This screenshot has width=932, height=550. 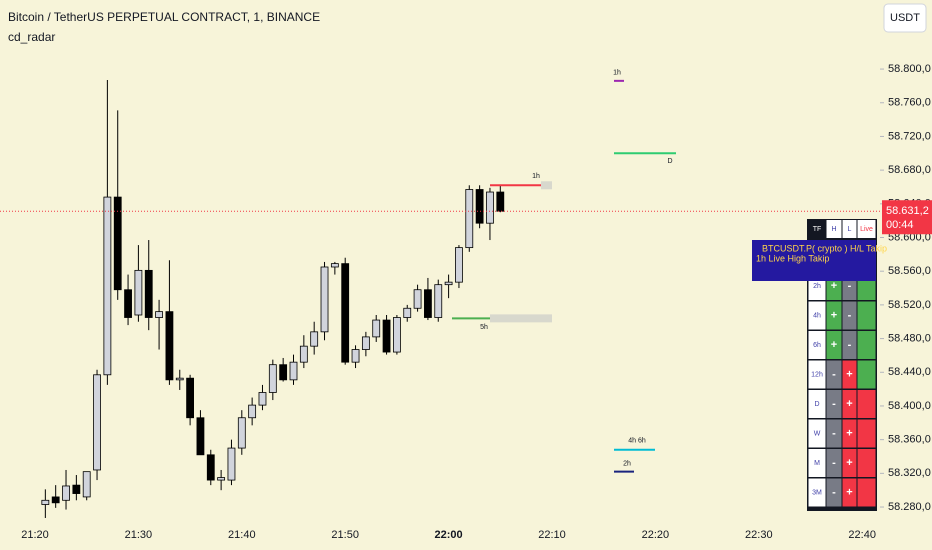 I want to click on currency-label: USDT, so click(x=905, y=18).